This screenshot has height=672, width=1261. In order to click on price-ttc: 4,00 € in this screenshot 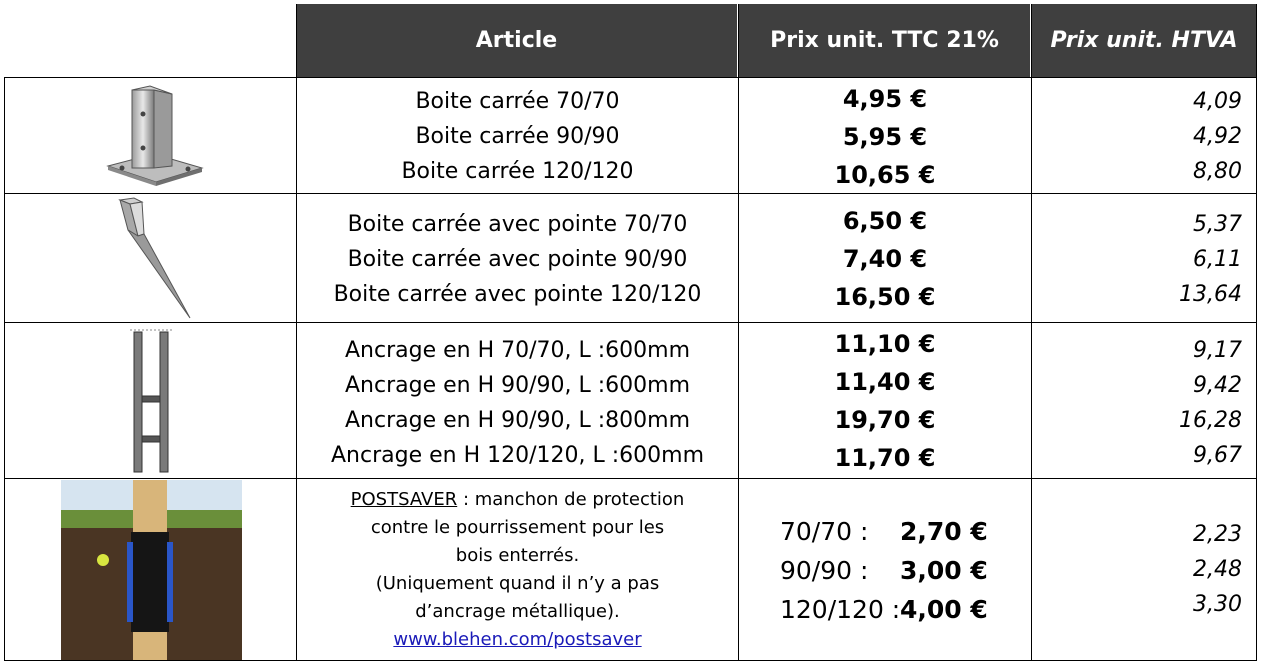, I will do `click(944, 609)`.